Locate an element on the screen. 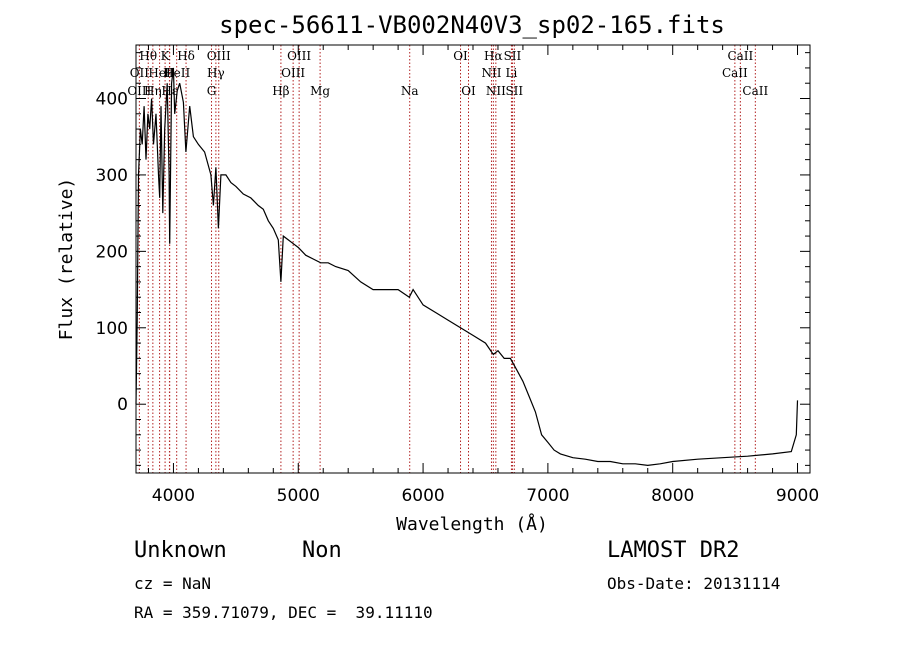 This screenshot has height=649, width=900. line-label: Li is located at coordinates (512, 73).